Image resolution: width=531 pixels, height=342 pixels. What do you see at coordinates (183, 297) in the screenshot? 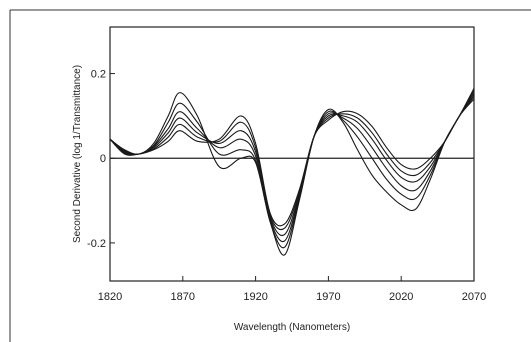
I see `x-tick-label: 1870` at bounding box center [183, 297].